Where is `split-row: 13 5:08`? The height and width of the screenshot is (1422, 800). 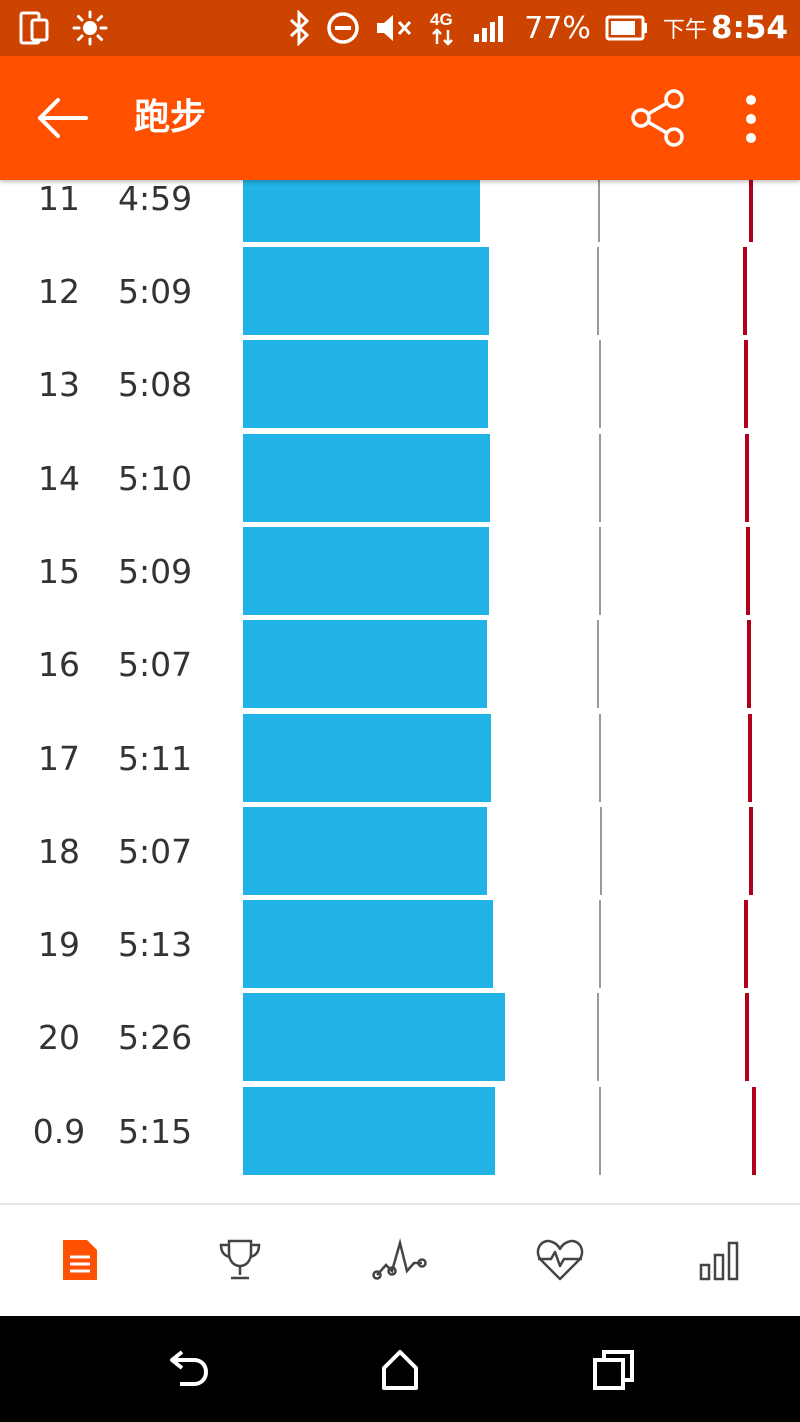 split-row: 13 5:08 is located at coordinates (400, 386).